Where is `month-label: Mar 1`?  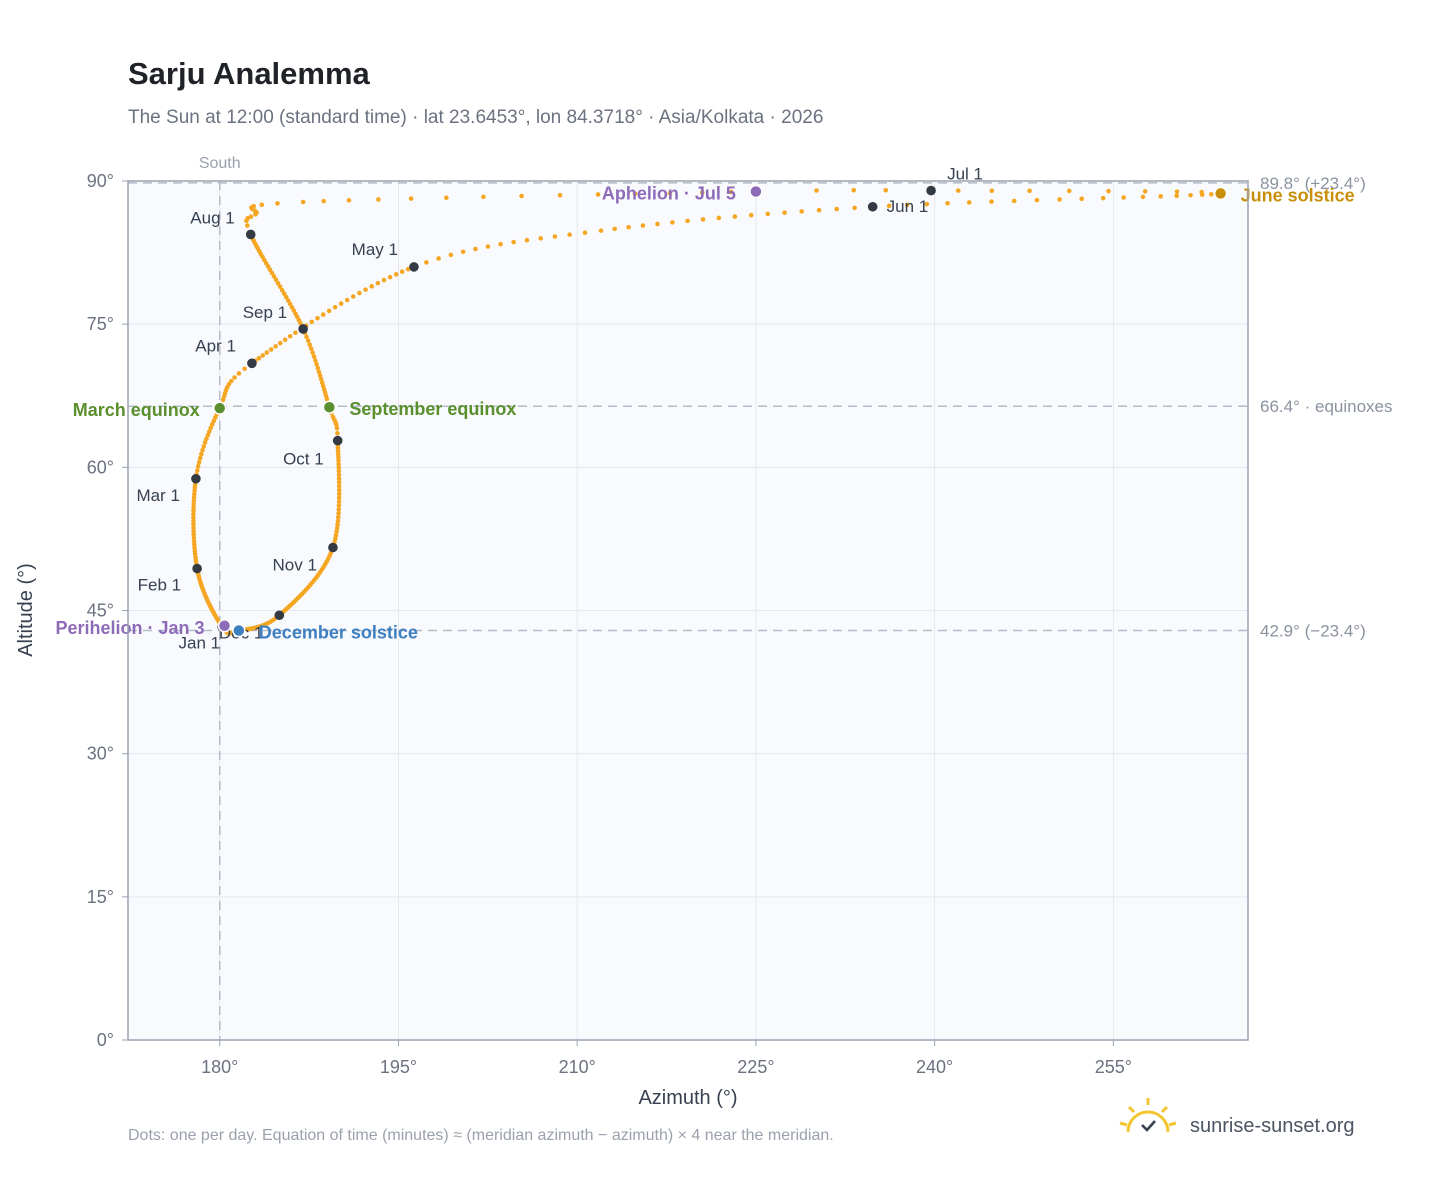
month-label: Mar 1 is located at coordinates (157, 495).